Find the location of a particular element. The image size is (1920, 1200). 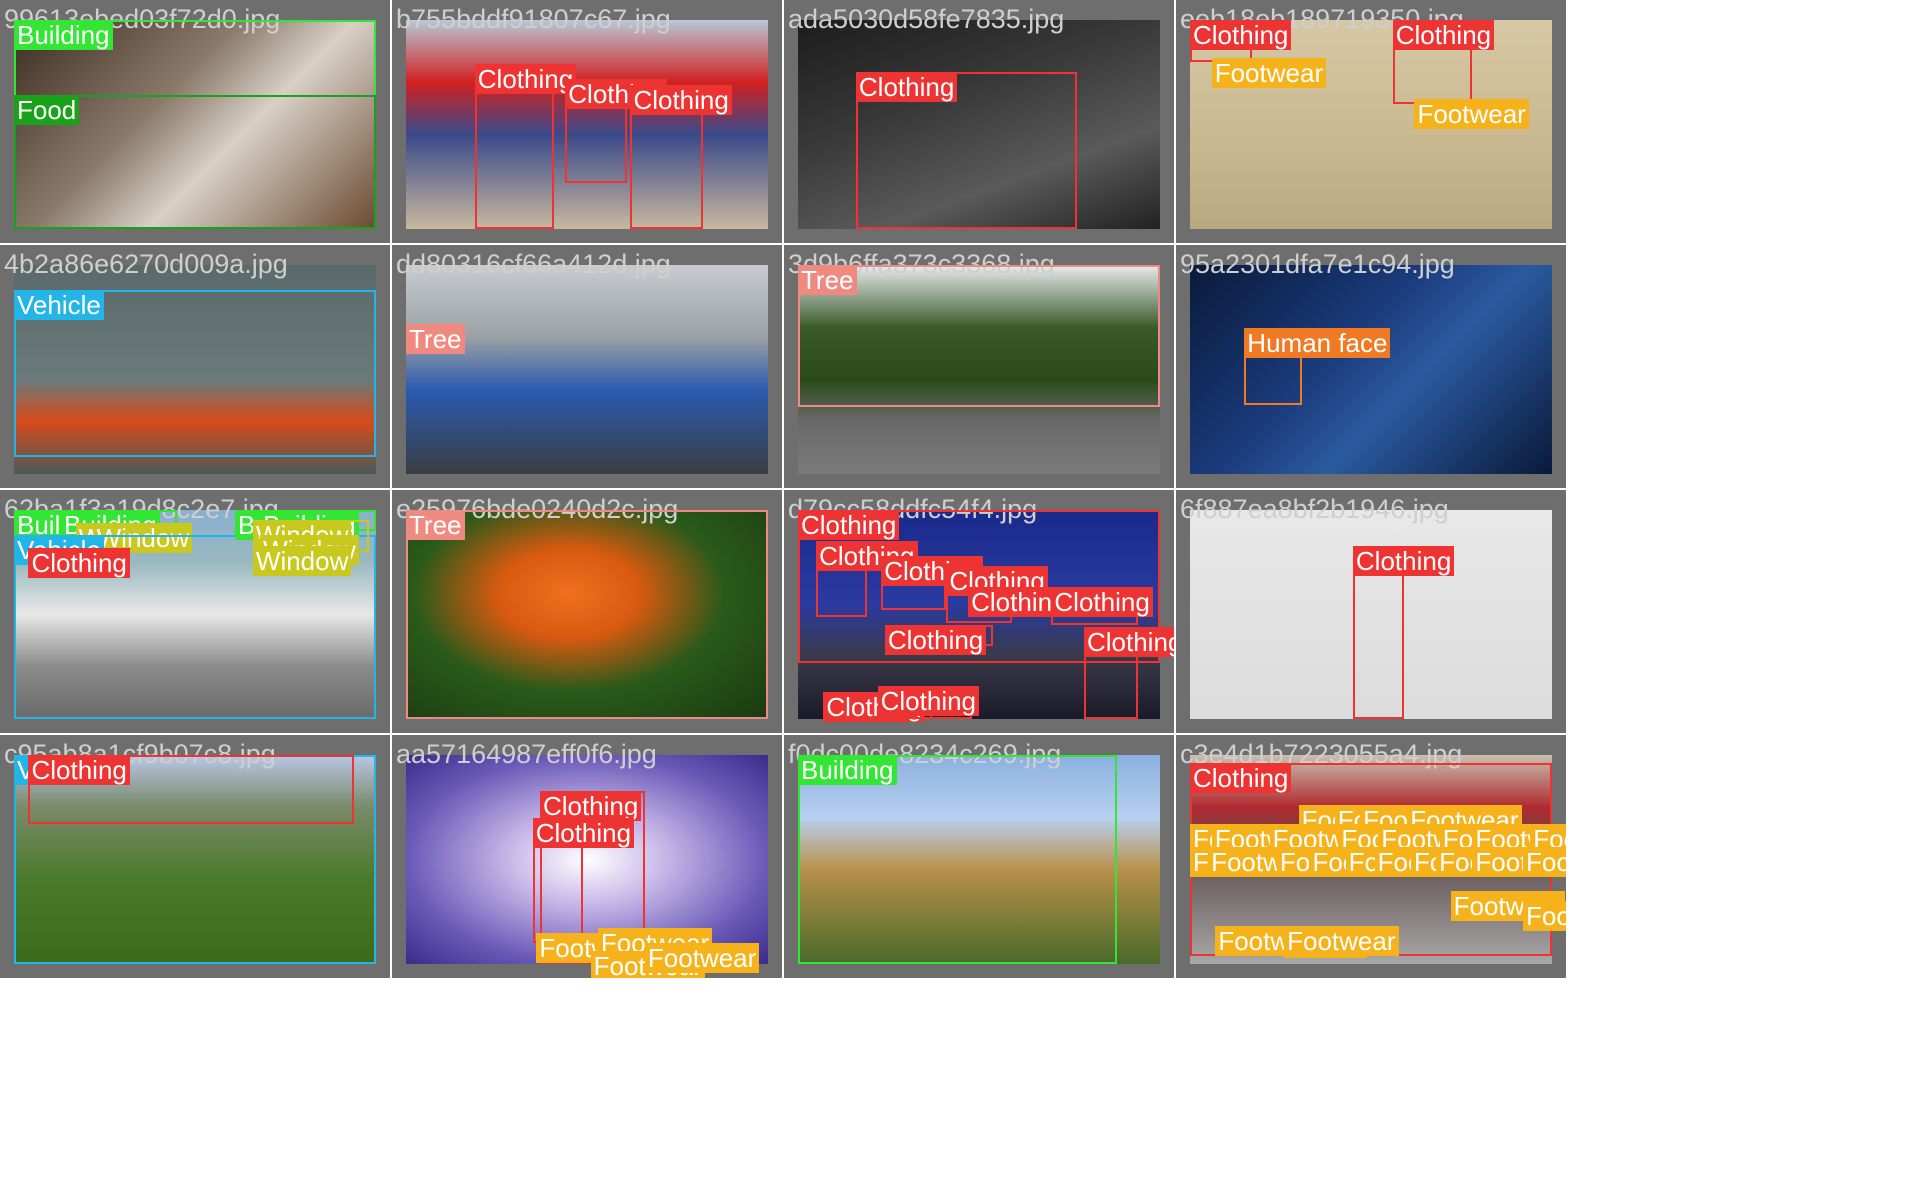

file-name: b755bddf91807c67.jpg is located at coordinates (533, 19).